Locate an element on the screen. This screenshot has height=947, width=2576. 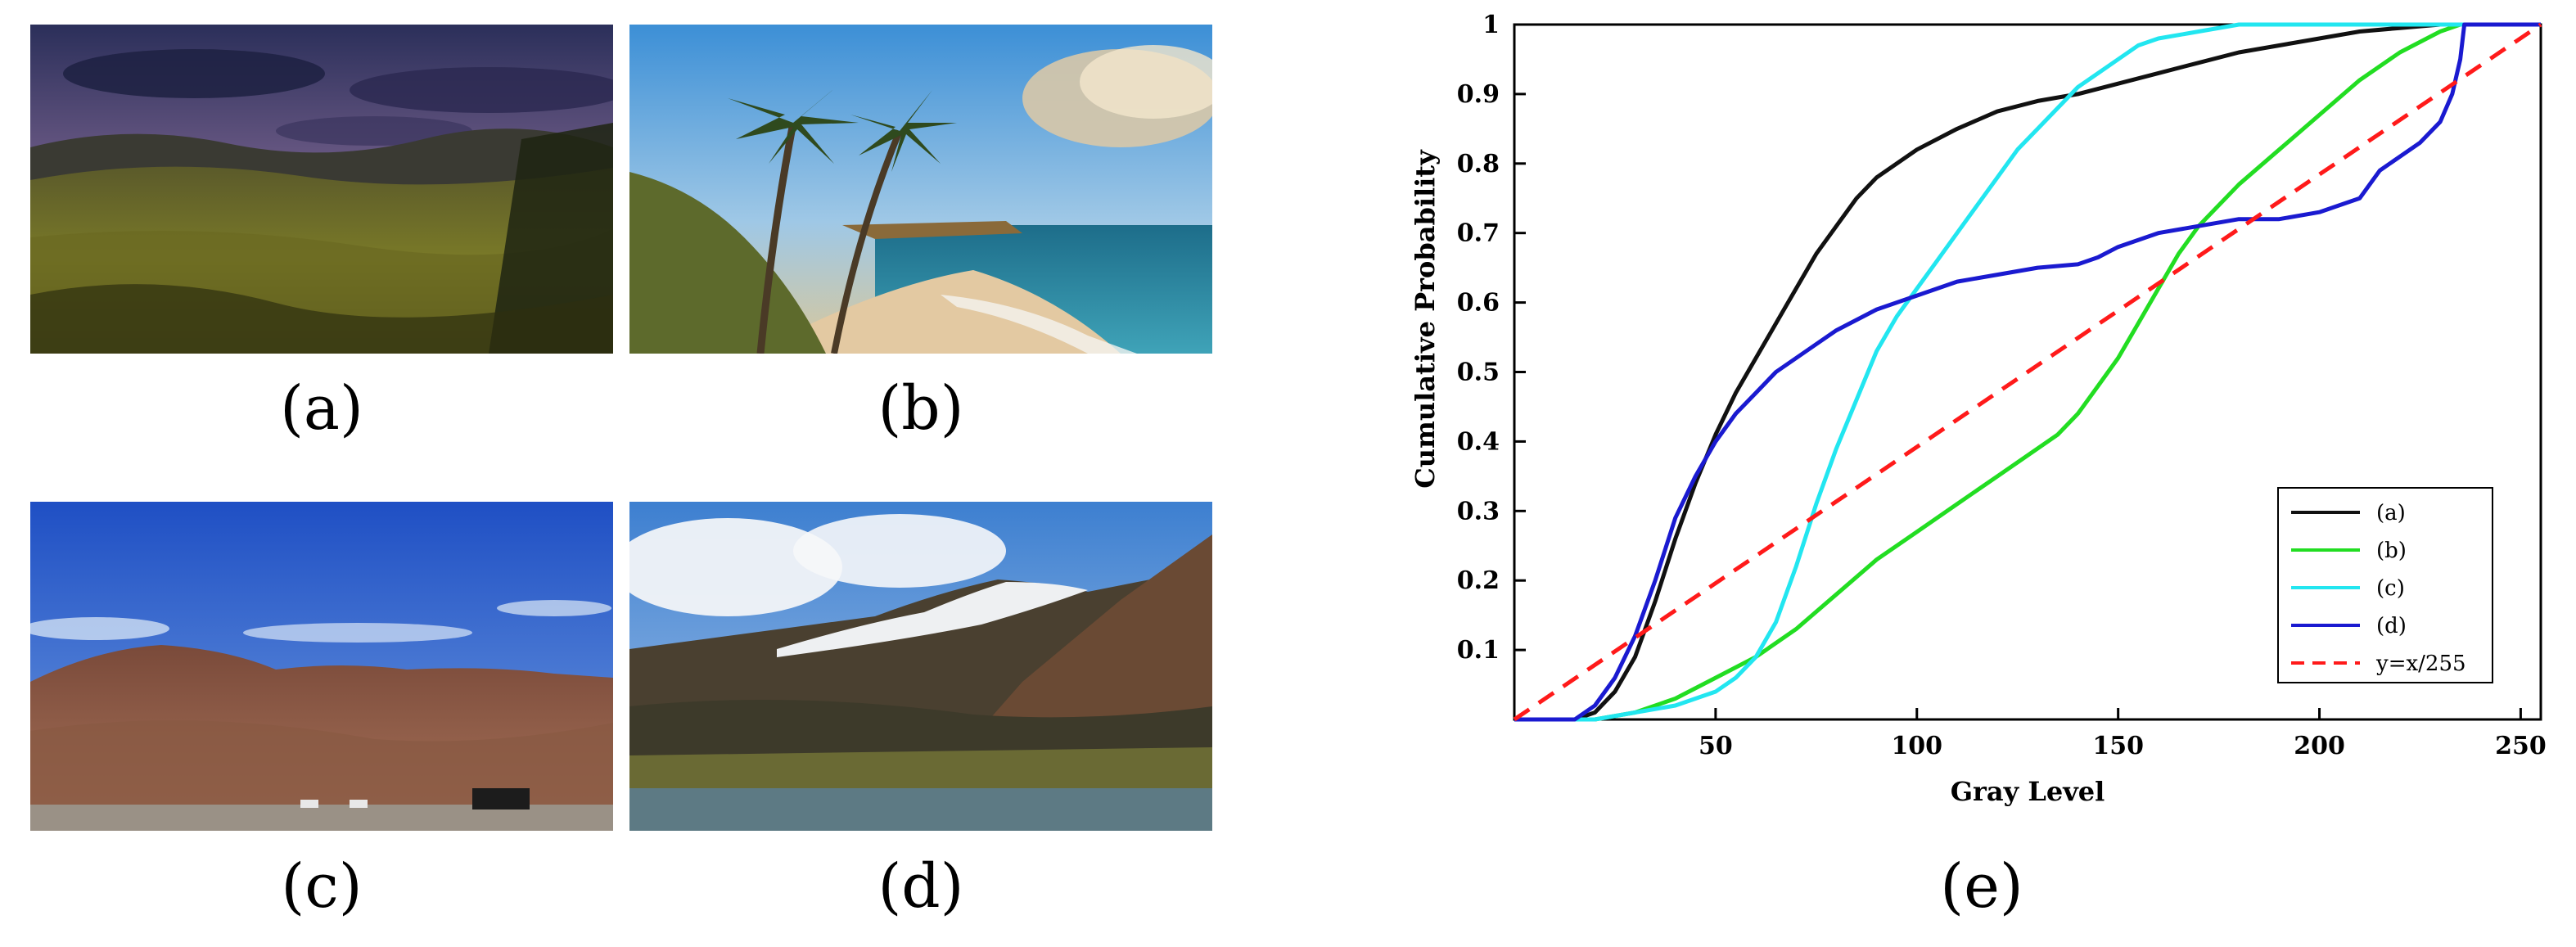
panel-label-b: (b) is located at coordinates (920, 408).